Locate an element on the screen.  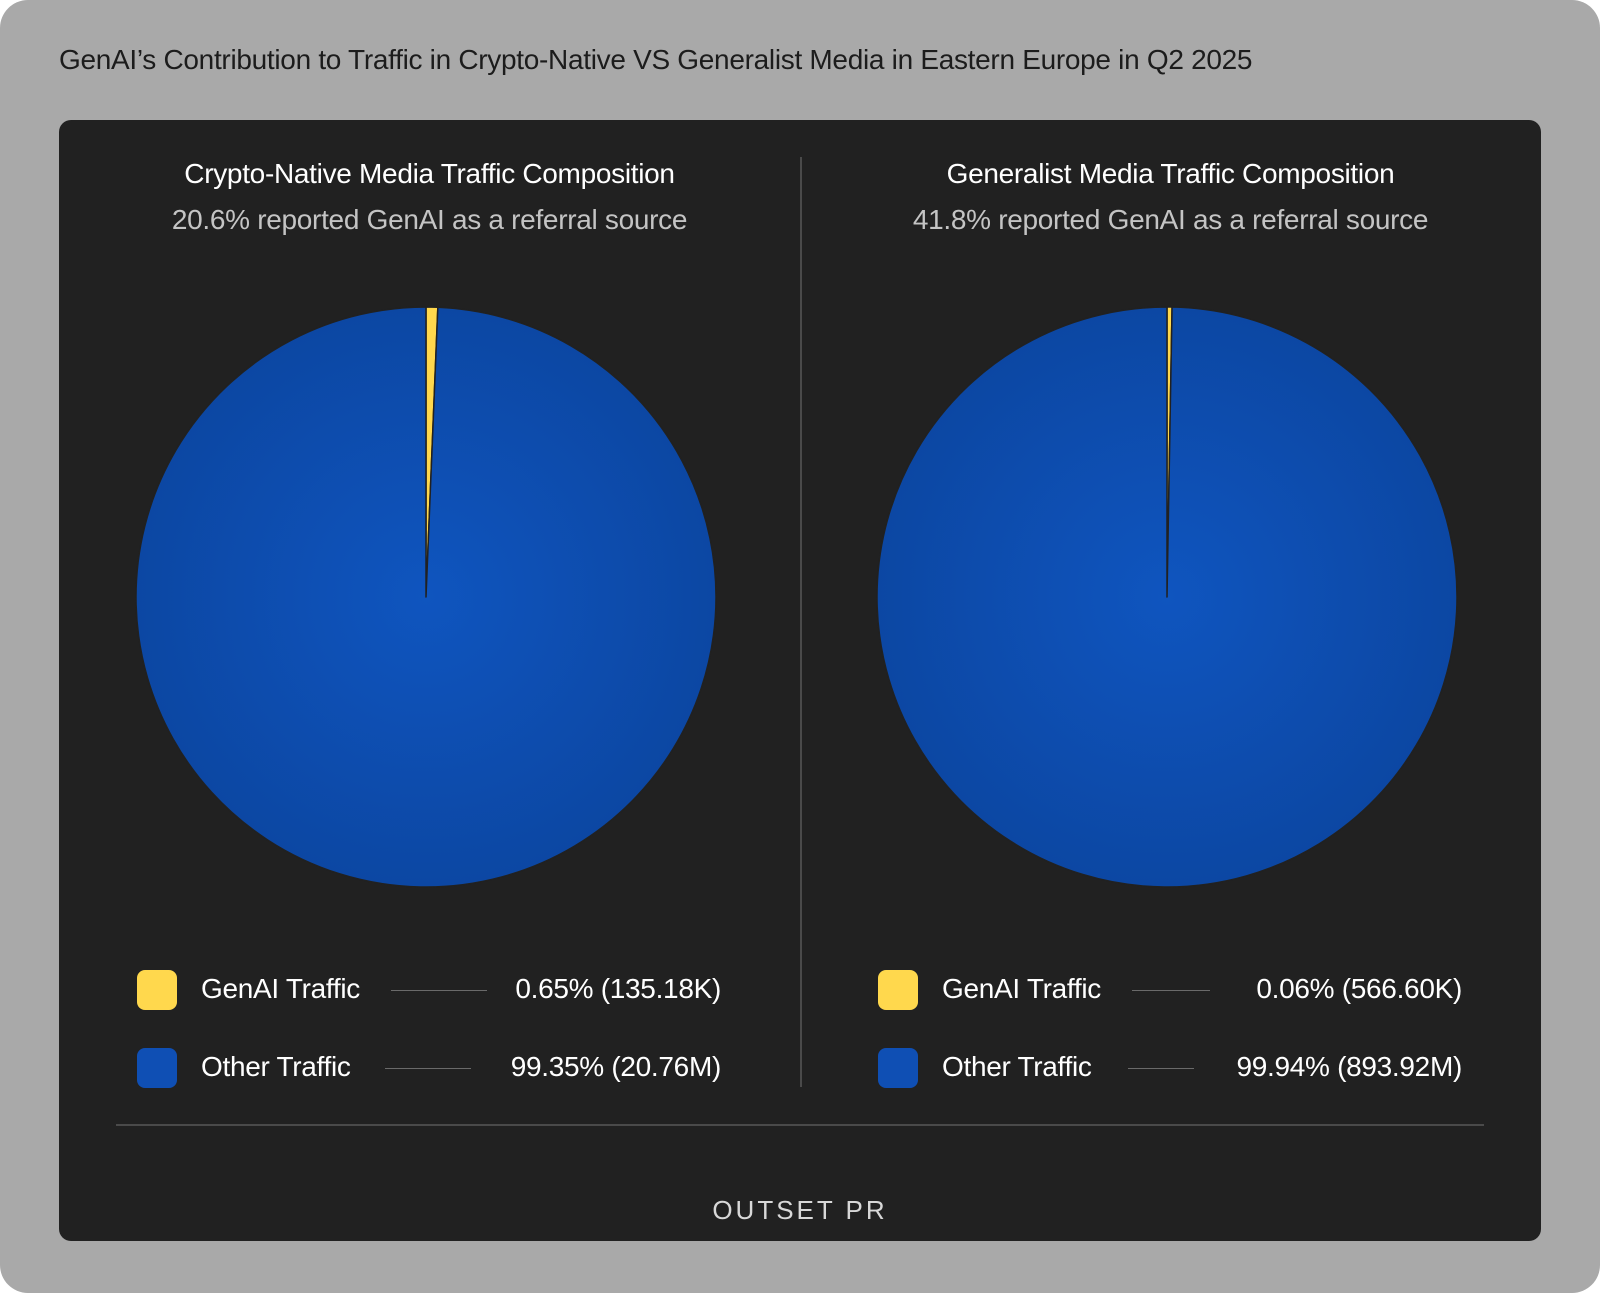
legend-item-genai: GenAI Traffic 0.65% (135.18K) is located at coordinates (429, 990).